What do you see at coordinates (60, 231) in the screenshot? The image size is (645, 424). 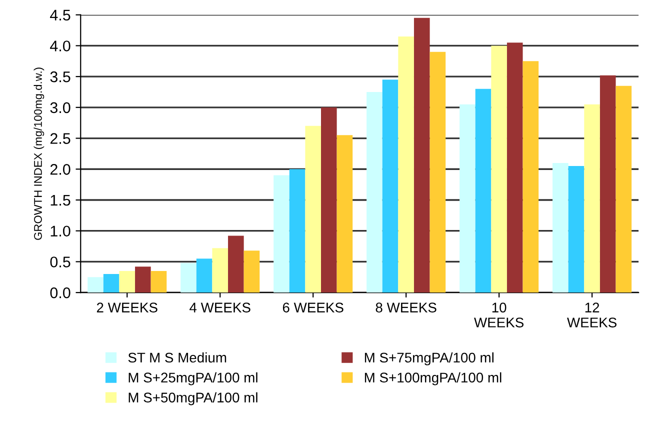 I see `y-tick-label: 1.0` at bounding box center [60, 231].